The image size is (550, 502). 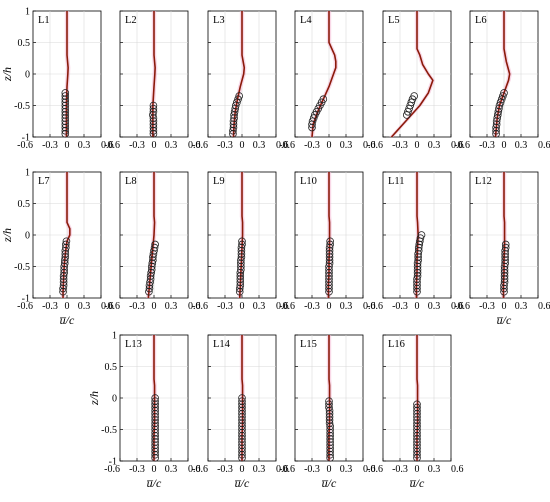 What do you see at coordinates (502, 241) in the screenshot?
I see `panel-l12: L12 -0.6 -0.3 0 0.3 0.6` at bounding box center [502, 241].